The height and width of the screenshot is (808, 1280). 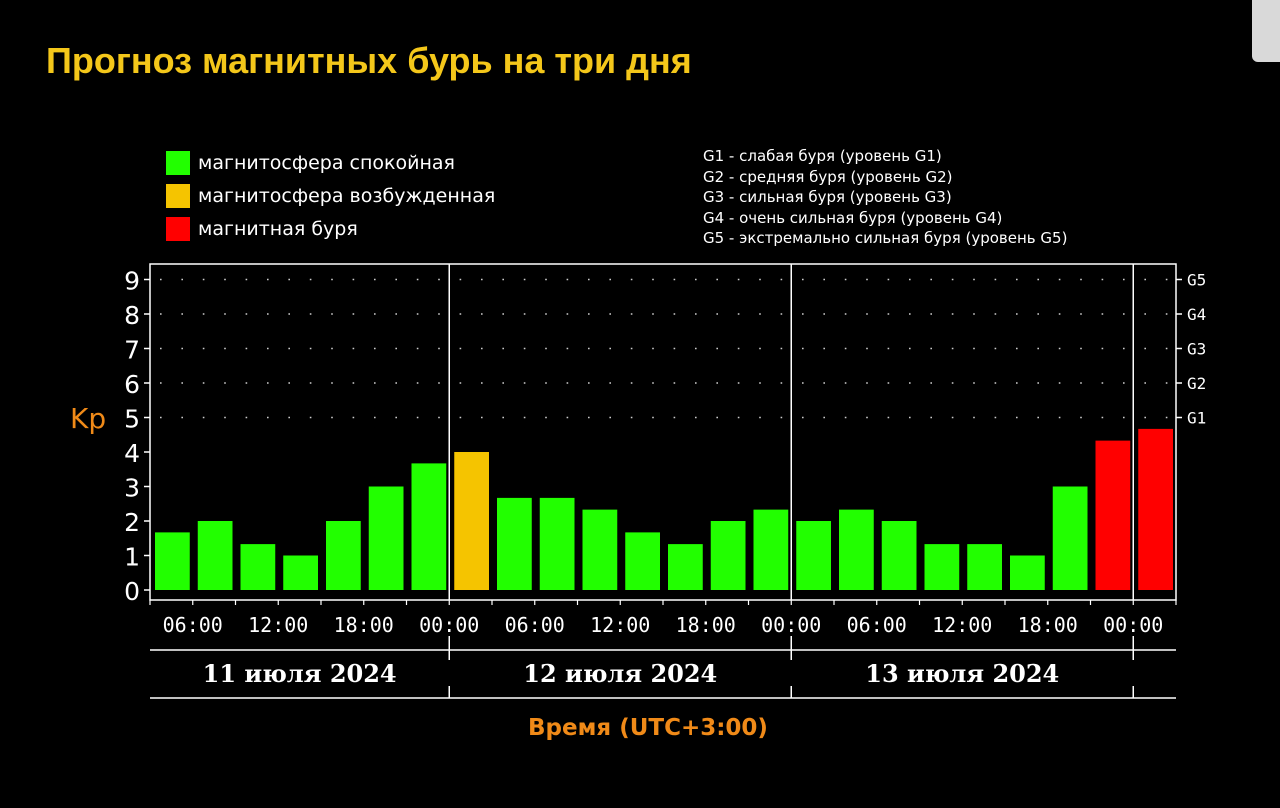 What do you see at coordinates (347, 195) in the screenshot?
I see `legend-label-active: магнитосфера возбужденная` at bounding box center [347, 195].